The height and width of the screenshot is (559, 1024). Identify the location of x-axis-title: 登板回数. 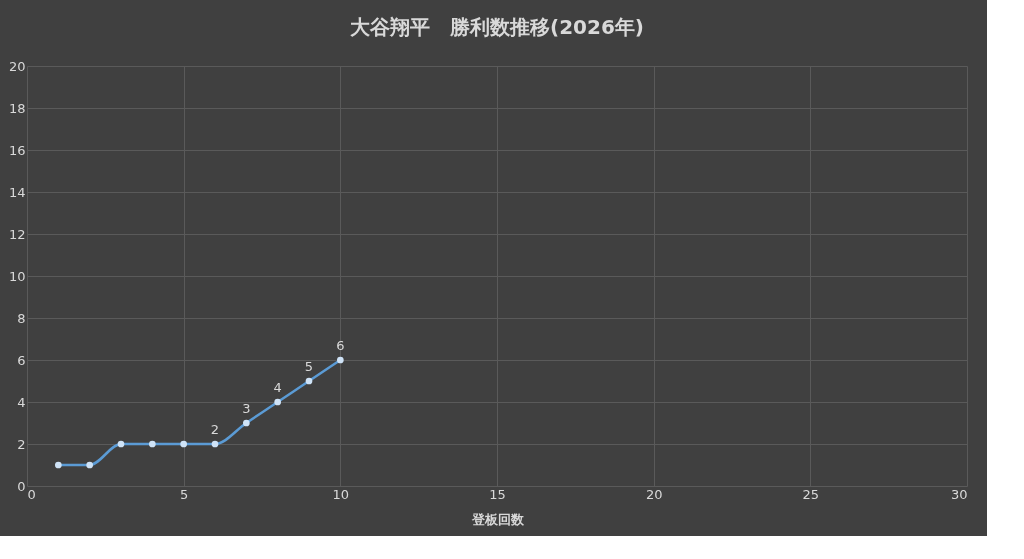
(497, 519).